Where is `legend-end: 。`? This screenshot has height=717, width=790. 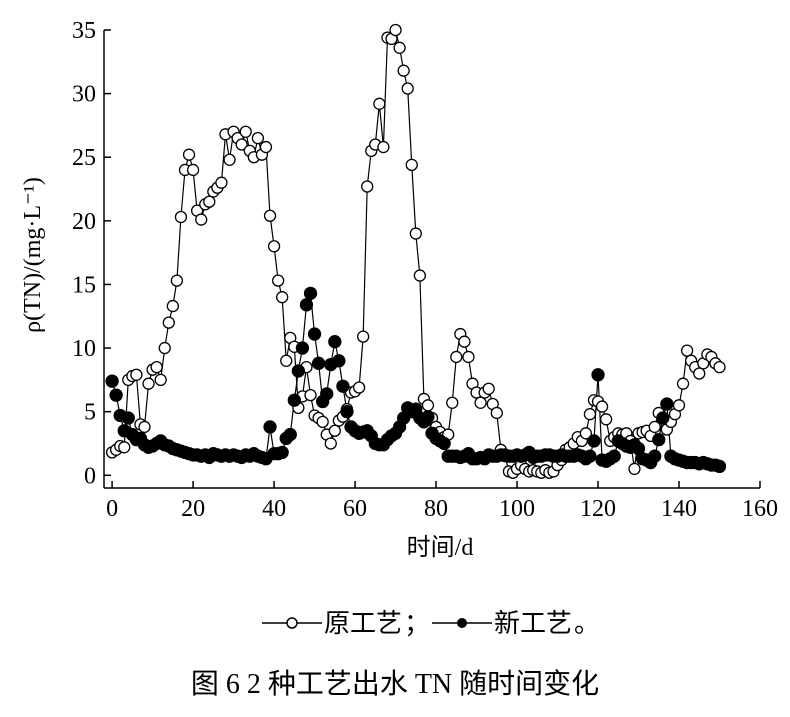
legend-end: 。 is located at coordinates (587, 623).